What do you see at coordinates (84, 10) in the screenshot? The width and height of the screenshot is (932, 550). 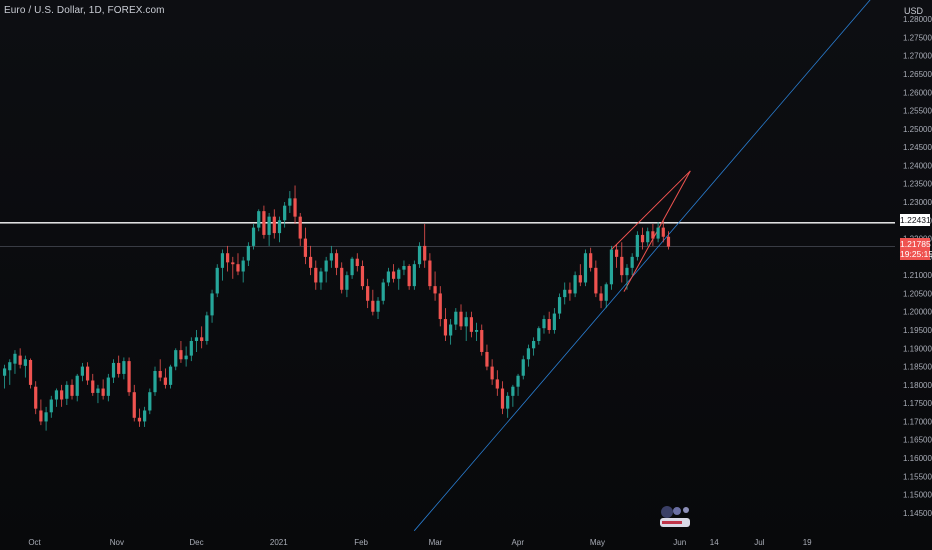 I see `symbol-title: Euro / U.S. Dollar, 1D, FOREX.com` at bounding box center [84, 10].